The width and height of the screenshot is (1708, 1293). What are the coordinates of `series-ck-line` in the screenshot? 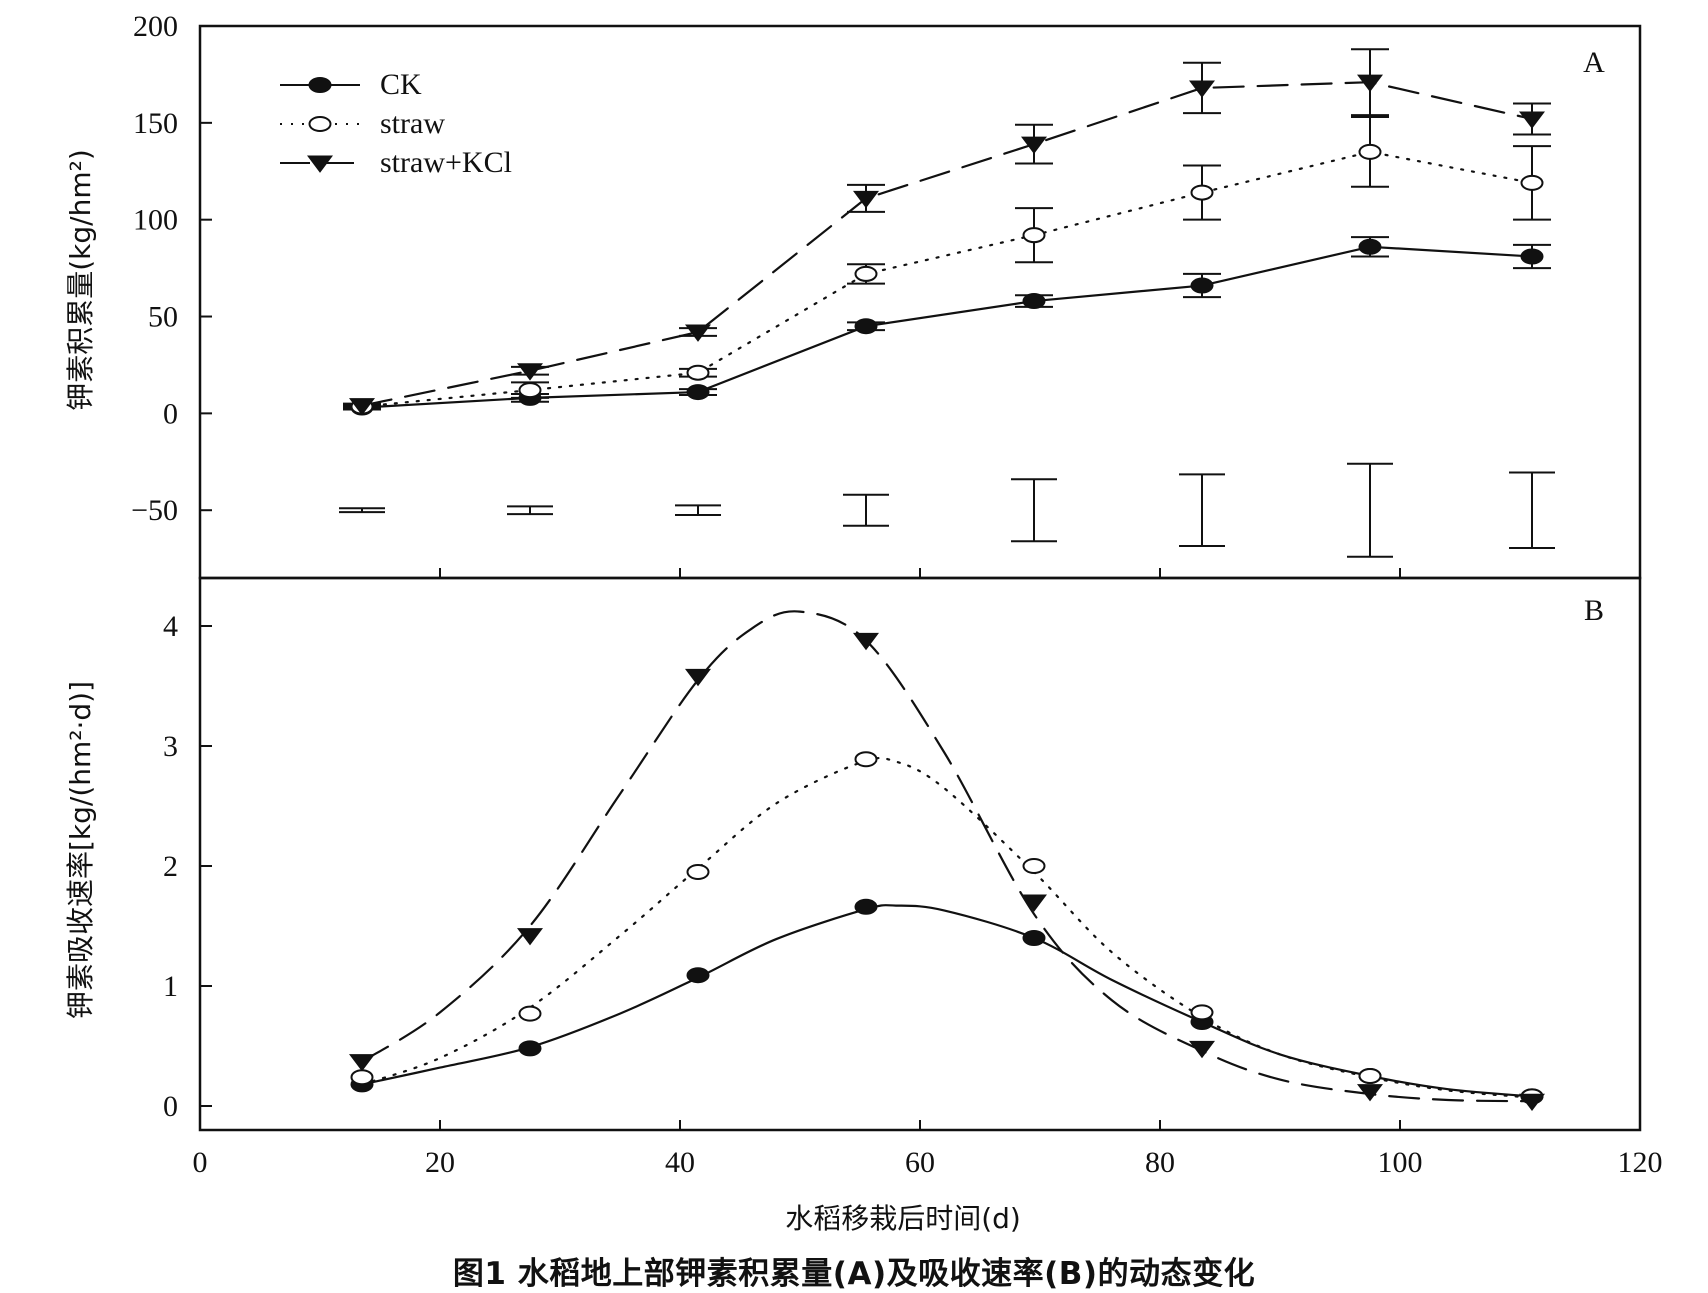 It's located at (947, 327).